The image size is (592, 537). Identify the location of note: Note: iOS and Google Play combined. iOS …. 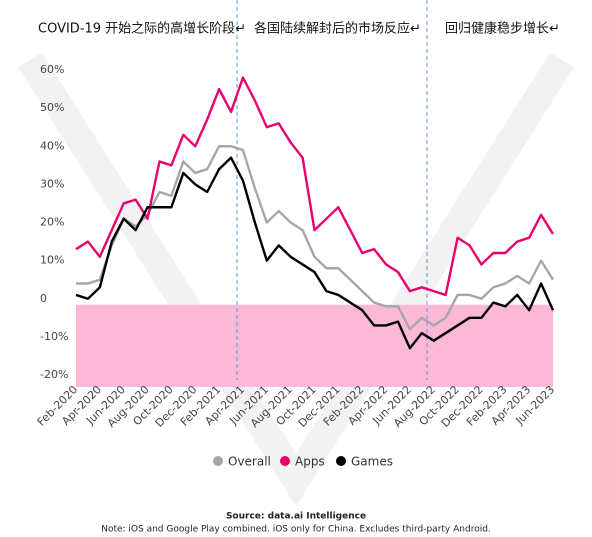
(296, 530).